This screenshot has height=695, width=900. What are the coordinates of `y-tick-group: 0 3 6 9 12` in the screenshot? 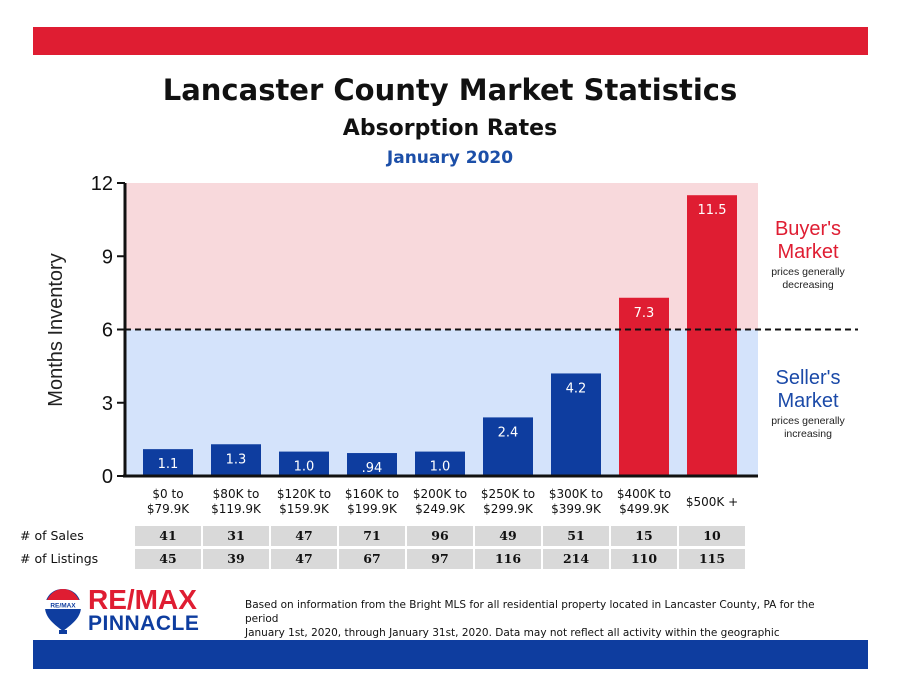 It's located at (108, 330).